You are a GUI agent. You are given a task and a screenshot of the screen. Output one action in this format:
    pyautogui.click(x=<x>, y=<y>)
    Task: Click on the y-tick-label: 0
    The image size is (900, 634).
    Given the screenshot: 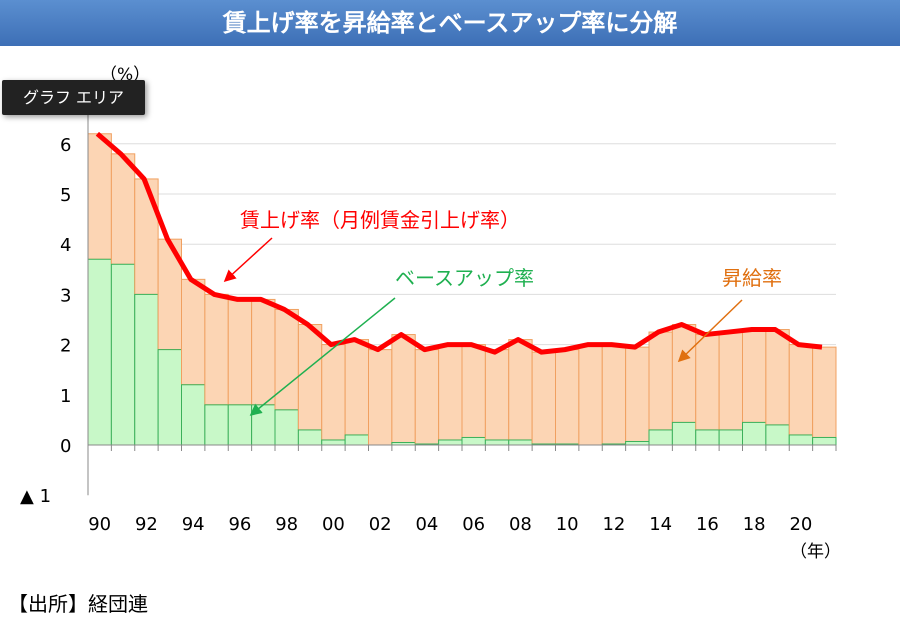 What is the action you would take?
    pyautogui.click(x=65, y=446)
    